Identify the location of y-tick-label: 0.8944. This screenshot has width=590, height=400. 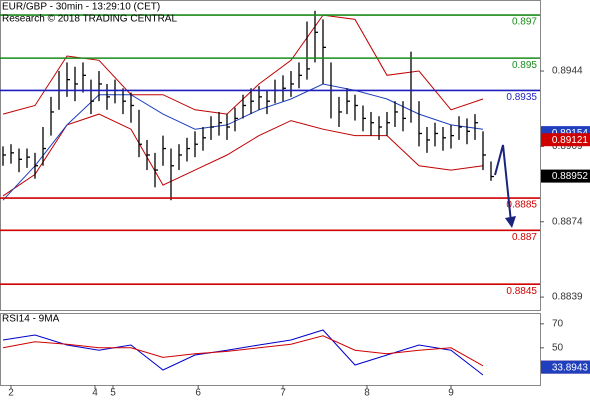
(567, 71).